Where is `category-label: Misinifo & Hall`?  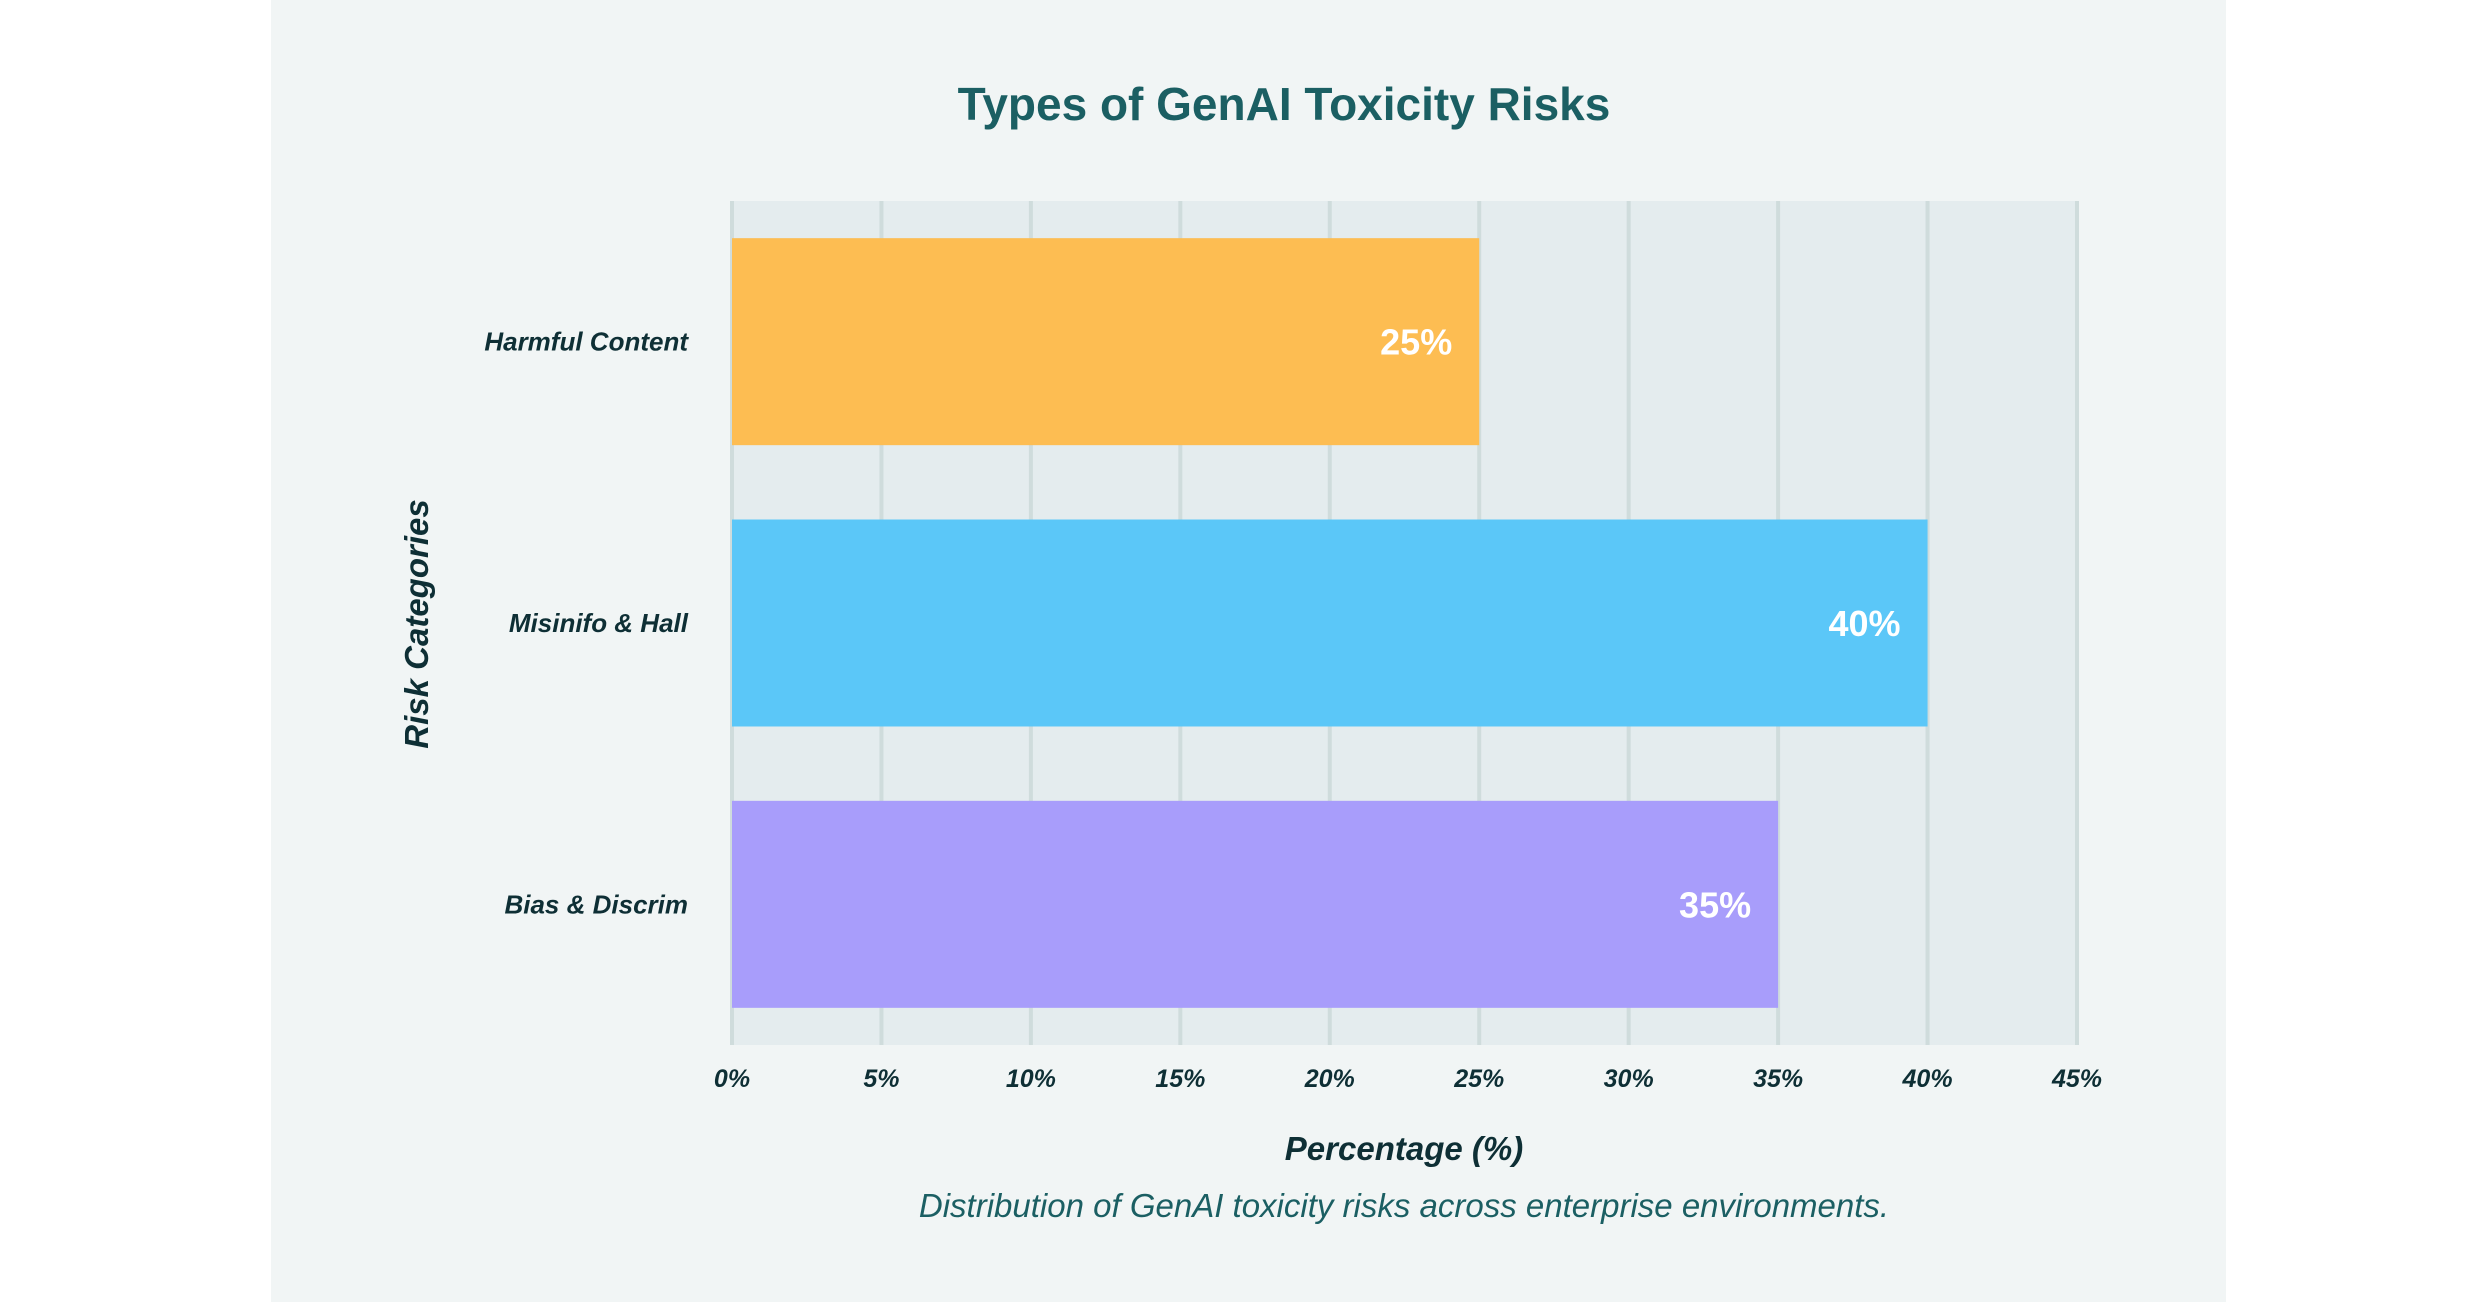
category-label: Misinifo & Hall is located at coordinates (599, 623).